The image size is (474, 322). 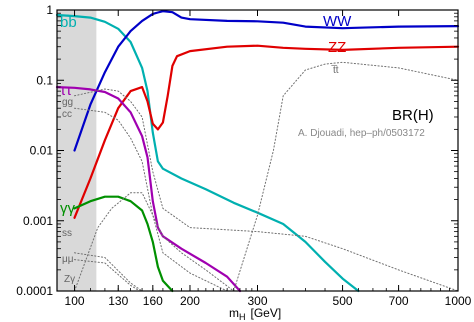 I want to click on y-tick-label: 1, so click(x=49, y=10).